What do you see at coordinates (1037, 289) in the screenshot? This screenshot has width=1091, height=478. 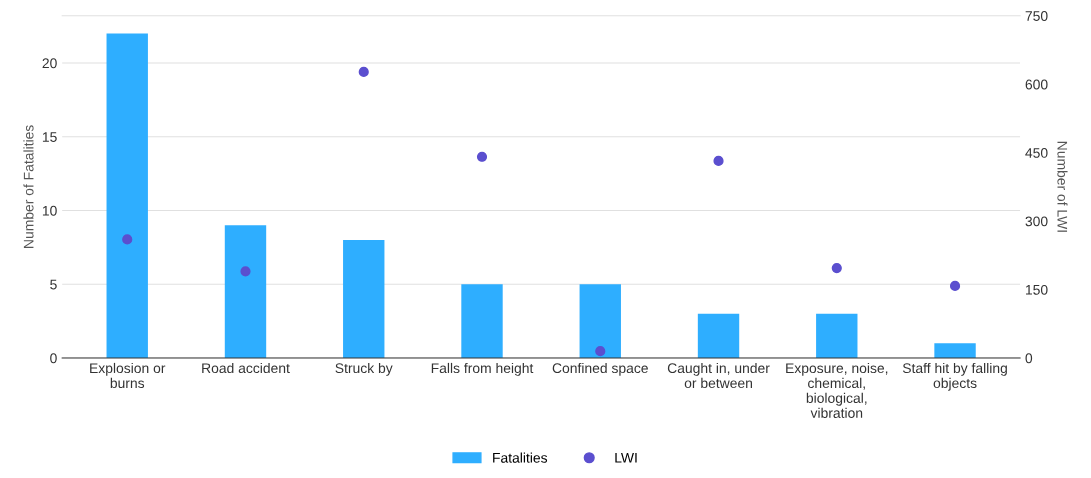 I see `y2-tick-label: 150` at bounding box center [1037, 289].